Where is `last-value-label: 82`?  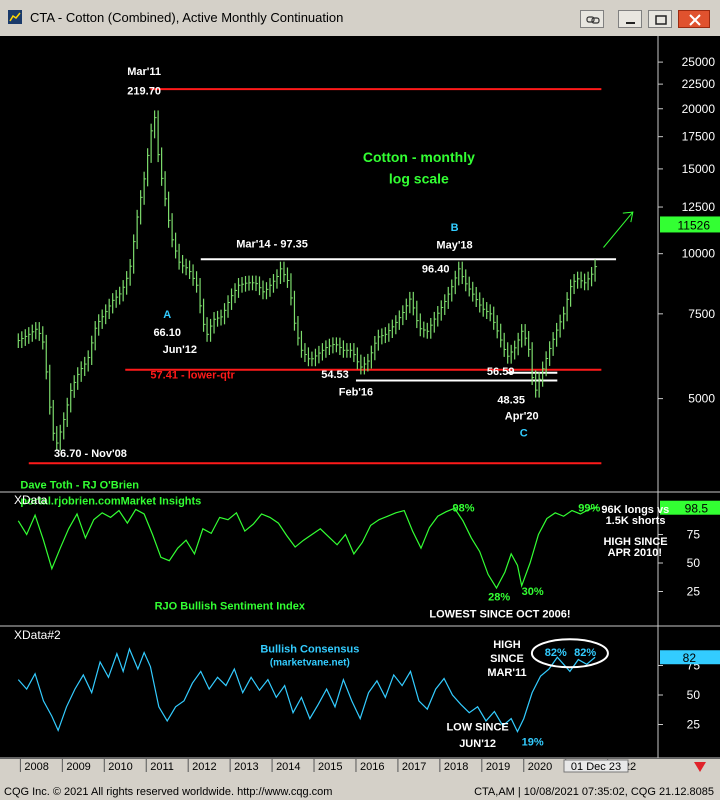
last-value-label: 82 is located at coordinates (690, 658).